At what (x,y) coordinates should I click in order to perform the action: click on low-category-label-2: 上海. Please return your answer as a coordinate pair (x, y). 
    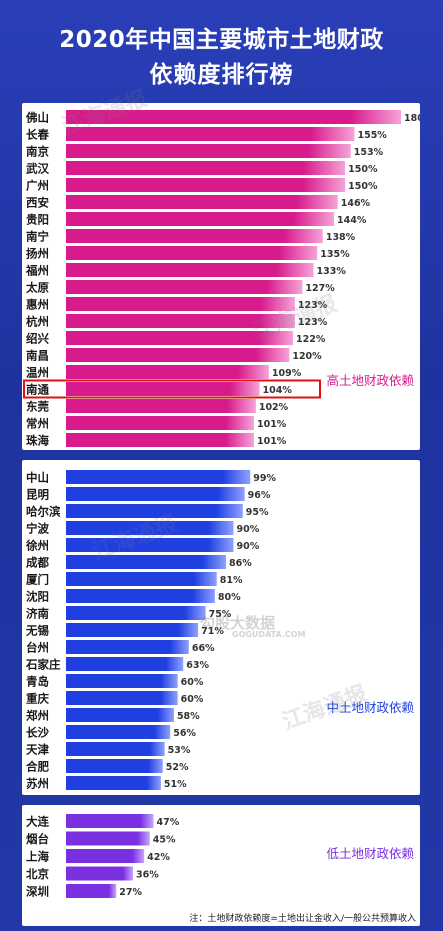
    Looking at the image, I should click on (37, 857).